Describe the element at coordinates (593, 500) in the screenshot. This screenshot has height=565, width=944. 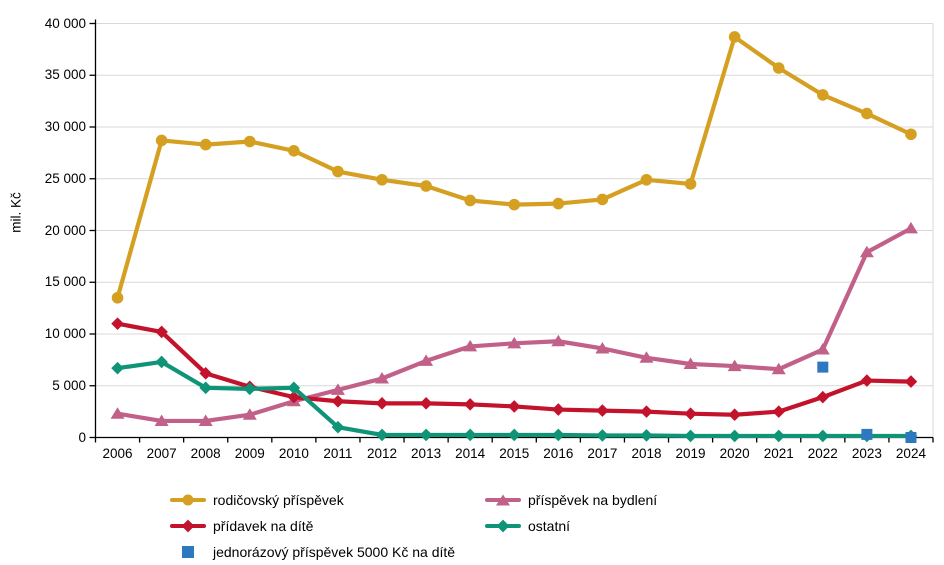
I see `legend-label: příspěvek na bydlení` at that location.